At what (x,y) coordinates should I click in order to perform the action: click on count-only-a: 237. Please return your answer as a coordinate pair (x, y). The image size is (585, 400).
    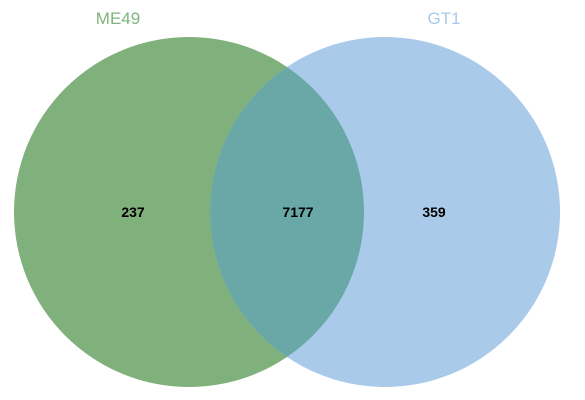
    Looking at the image, I should click on (133, 212).